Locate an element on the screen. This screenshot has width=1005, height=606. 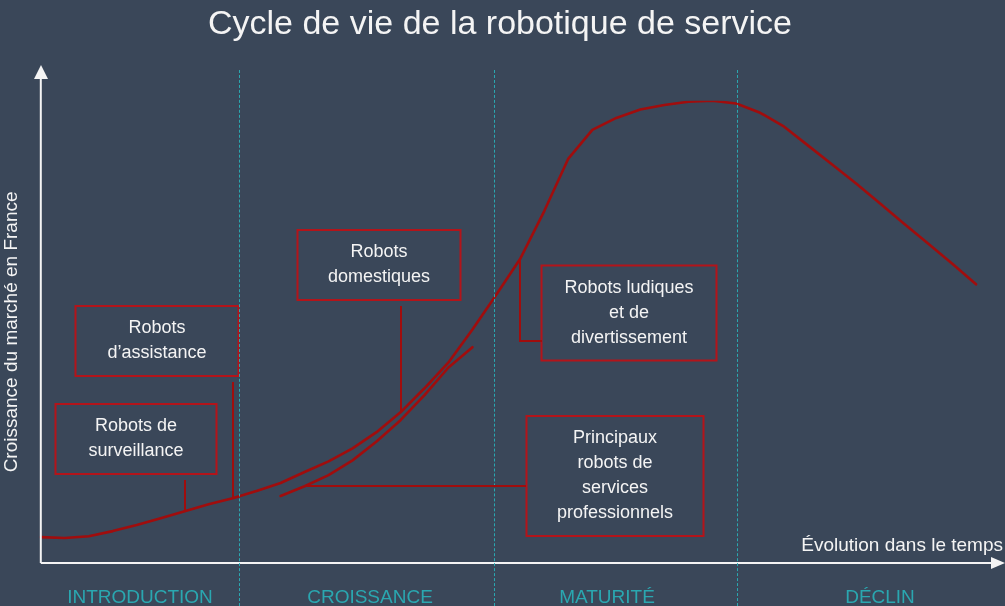
annotation: Principaux robots de services professionnels is located at coordinates (615, 475).